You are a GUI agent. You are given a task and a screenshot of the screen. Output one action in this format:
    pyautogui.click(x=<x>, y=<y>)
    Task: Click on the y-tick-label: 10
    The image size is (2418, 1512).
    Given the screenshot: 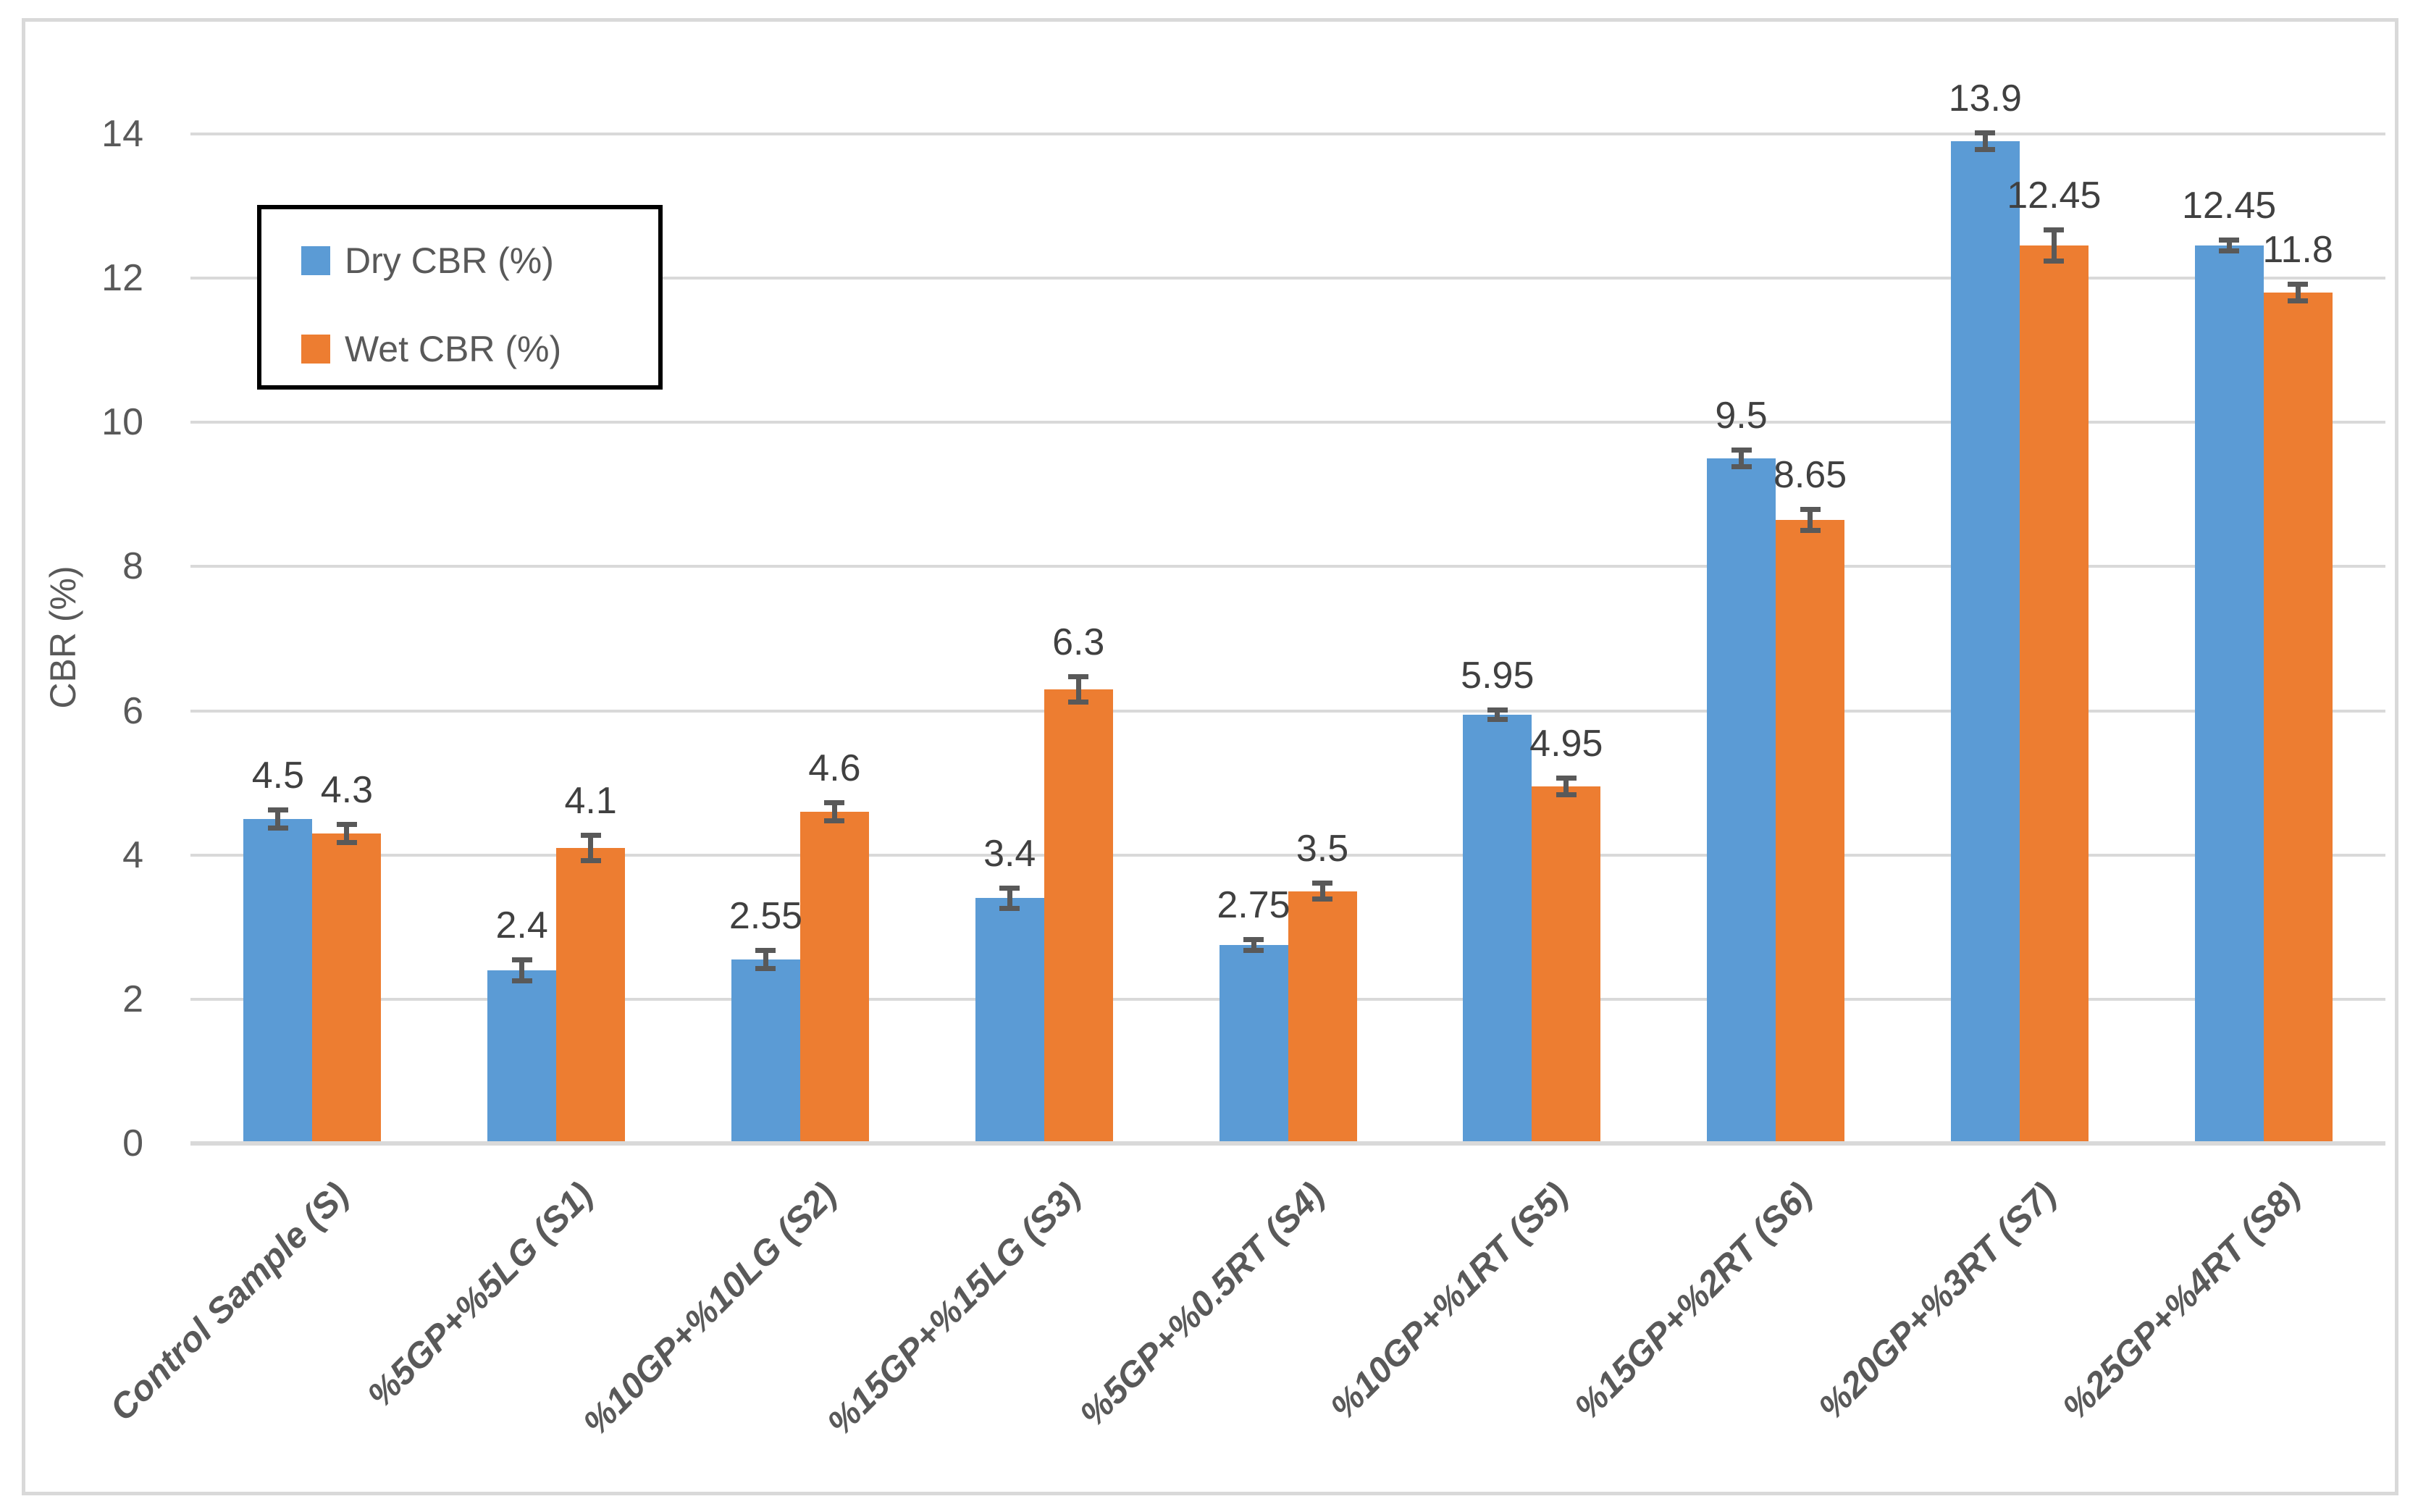 What is the action you would take?
    pyautogui.click(x=122, y=422)
    